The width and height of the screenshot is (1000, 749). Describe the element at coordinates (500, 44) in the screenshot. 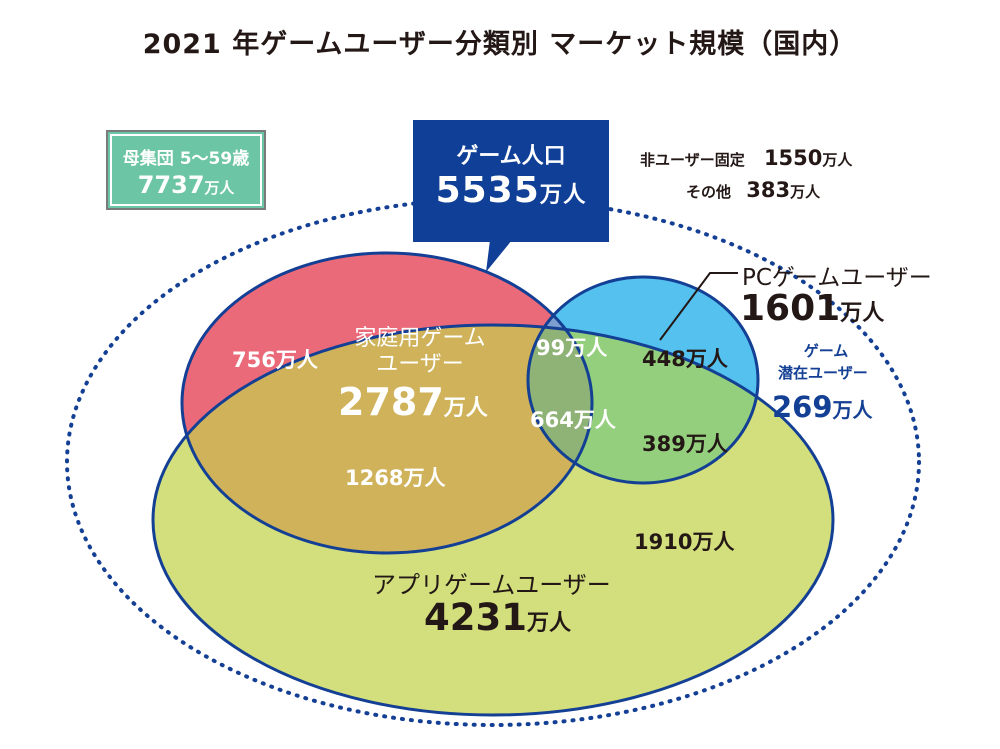

I see `page-title: 2021 年ゲームユーザー分類別 マーケット規模（国内）` at that location.